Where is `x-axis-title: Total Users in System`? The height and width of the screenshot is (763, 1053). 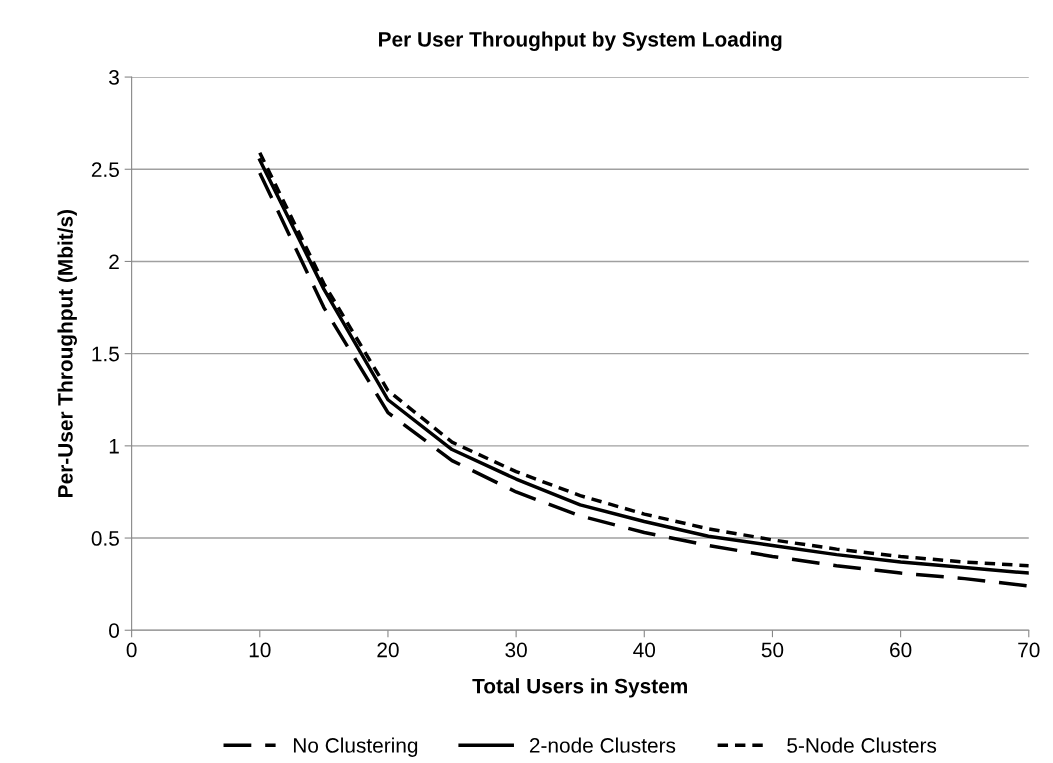
x-axis-title: Total Users in System is located at coordinates (579, 688).